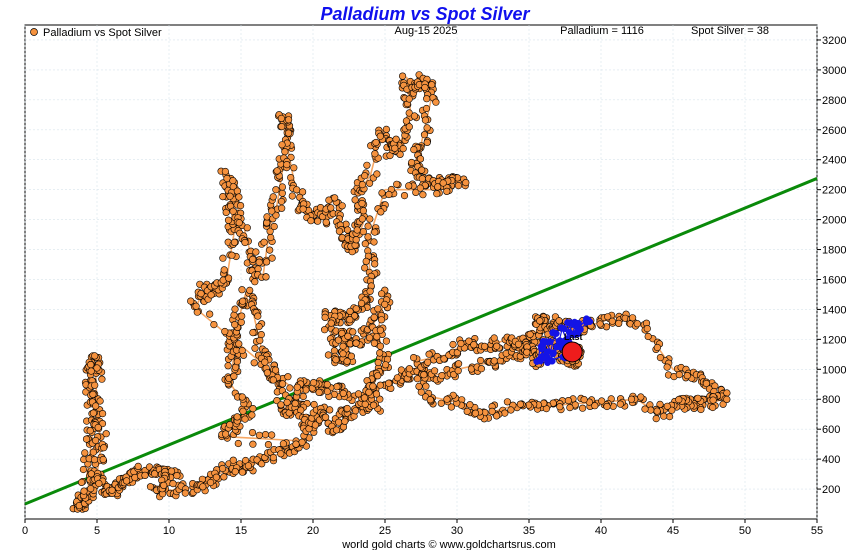 The image size is (850, 550). What do you see at coordinates (673, 531) in the screenshot?
I see `x-tick-label: 45` at bounding box center [673, 531].